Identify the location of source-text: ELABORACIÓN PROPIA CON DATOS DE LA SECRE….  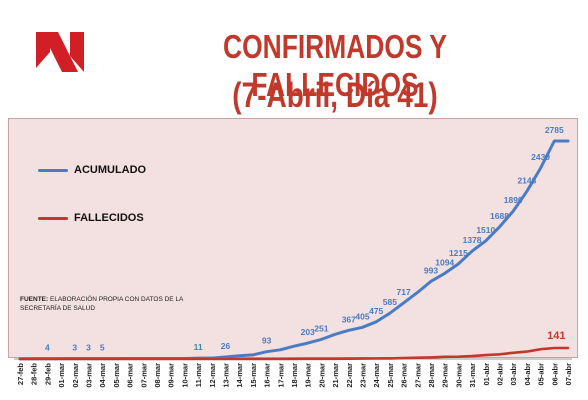
(102, 304).